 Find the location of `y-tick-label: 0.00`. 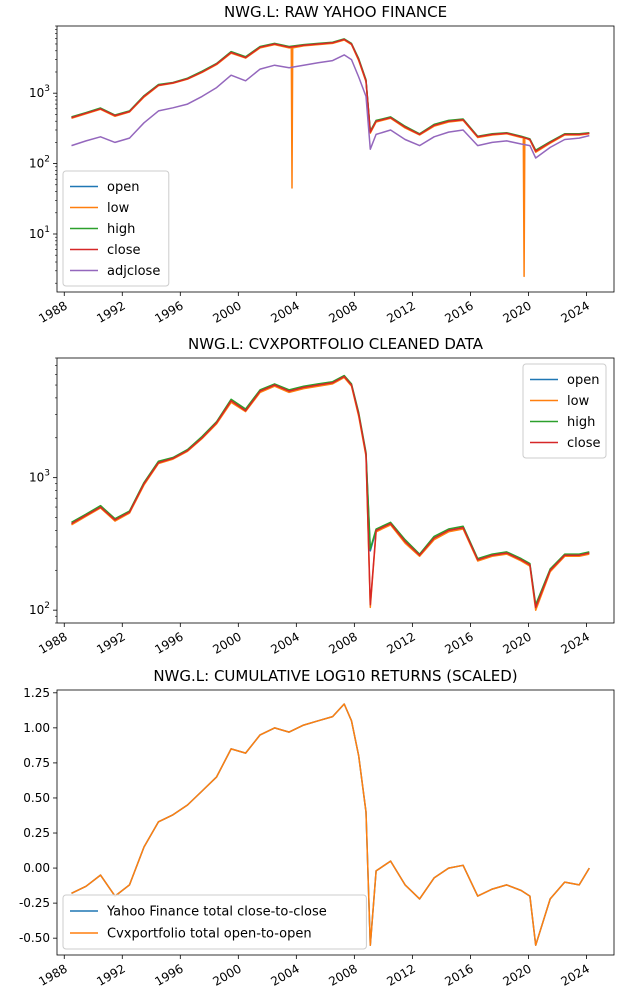

y-tick-label: 0.00 is located at coordinates (36, 868).